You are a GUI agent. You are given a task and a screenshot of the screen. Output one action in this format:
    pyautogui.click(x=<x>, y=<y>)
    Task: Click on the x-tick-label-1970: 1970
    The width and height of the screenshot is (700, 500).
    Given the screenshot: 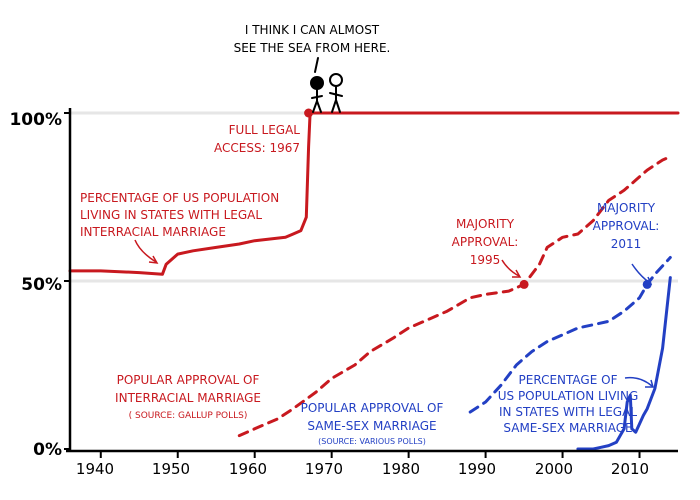 What is the action you would take?
    pyautogui.click(x=324, y=469)
    